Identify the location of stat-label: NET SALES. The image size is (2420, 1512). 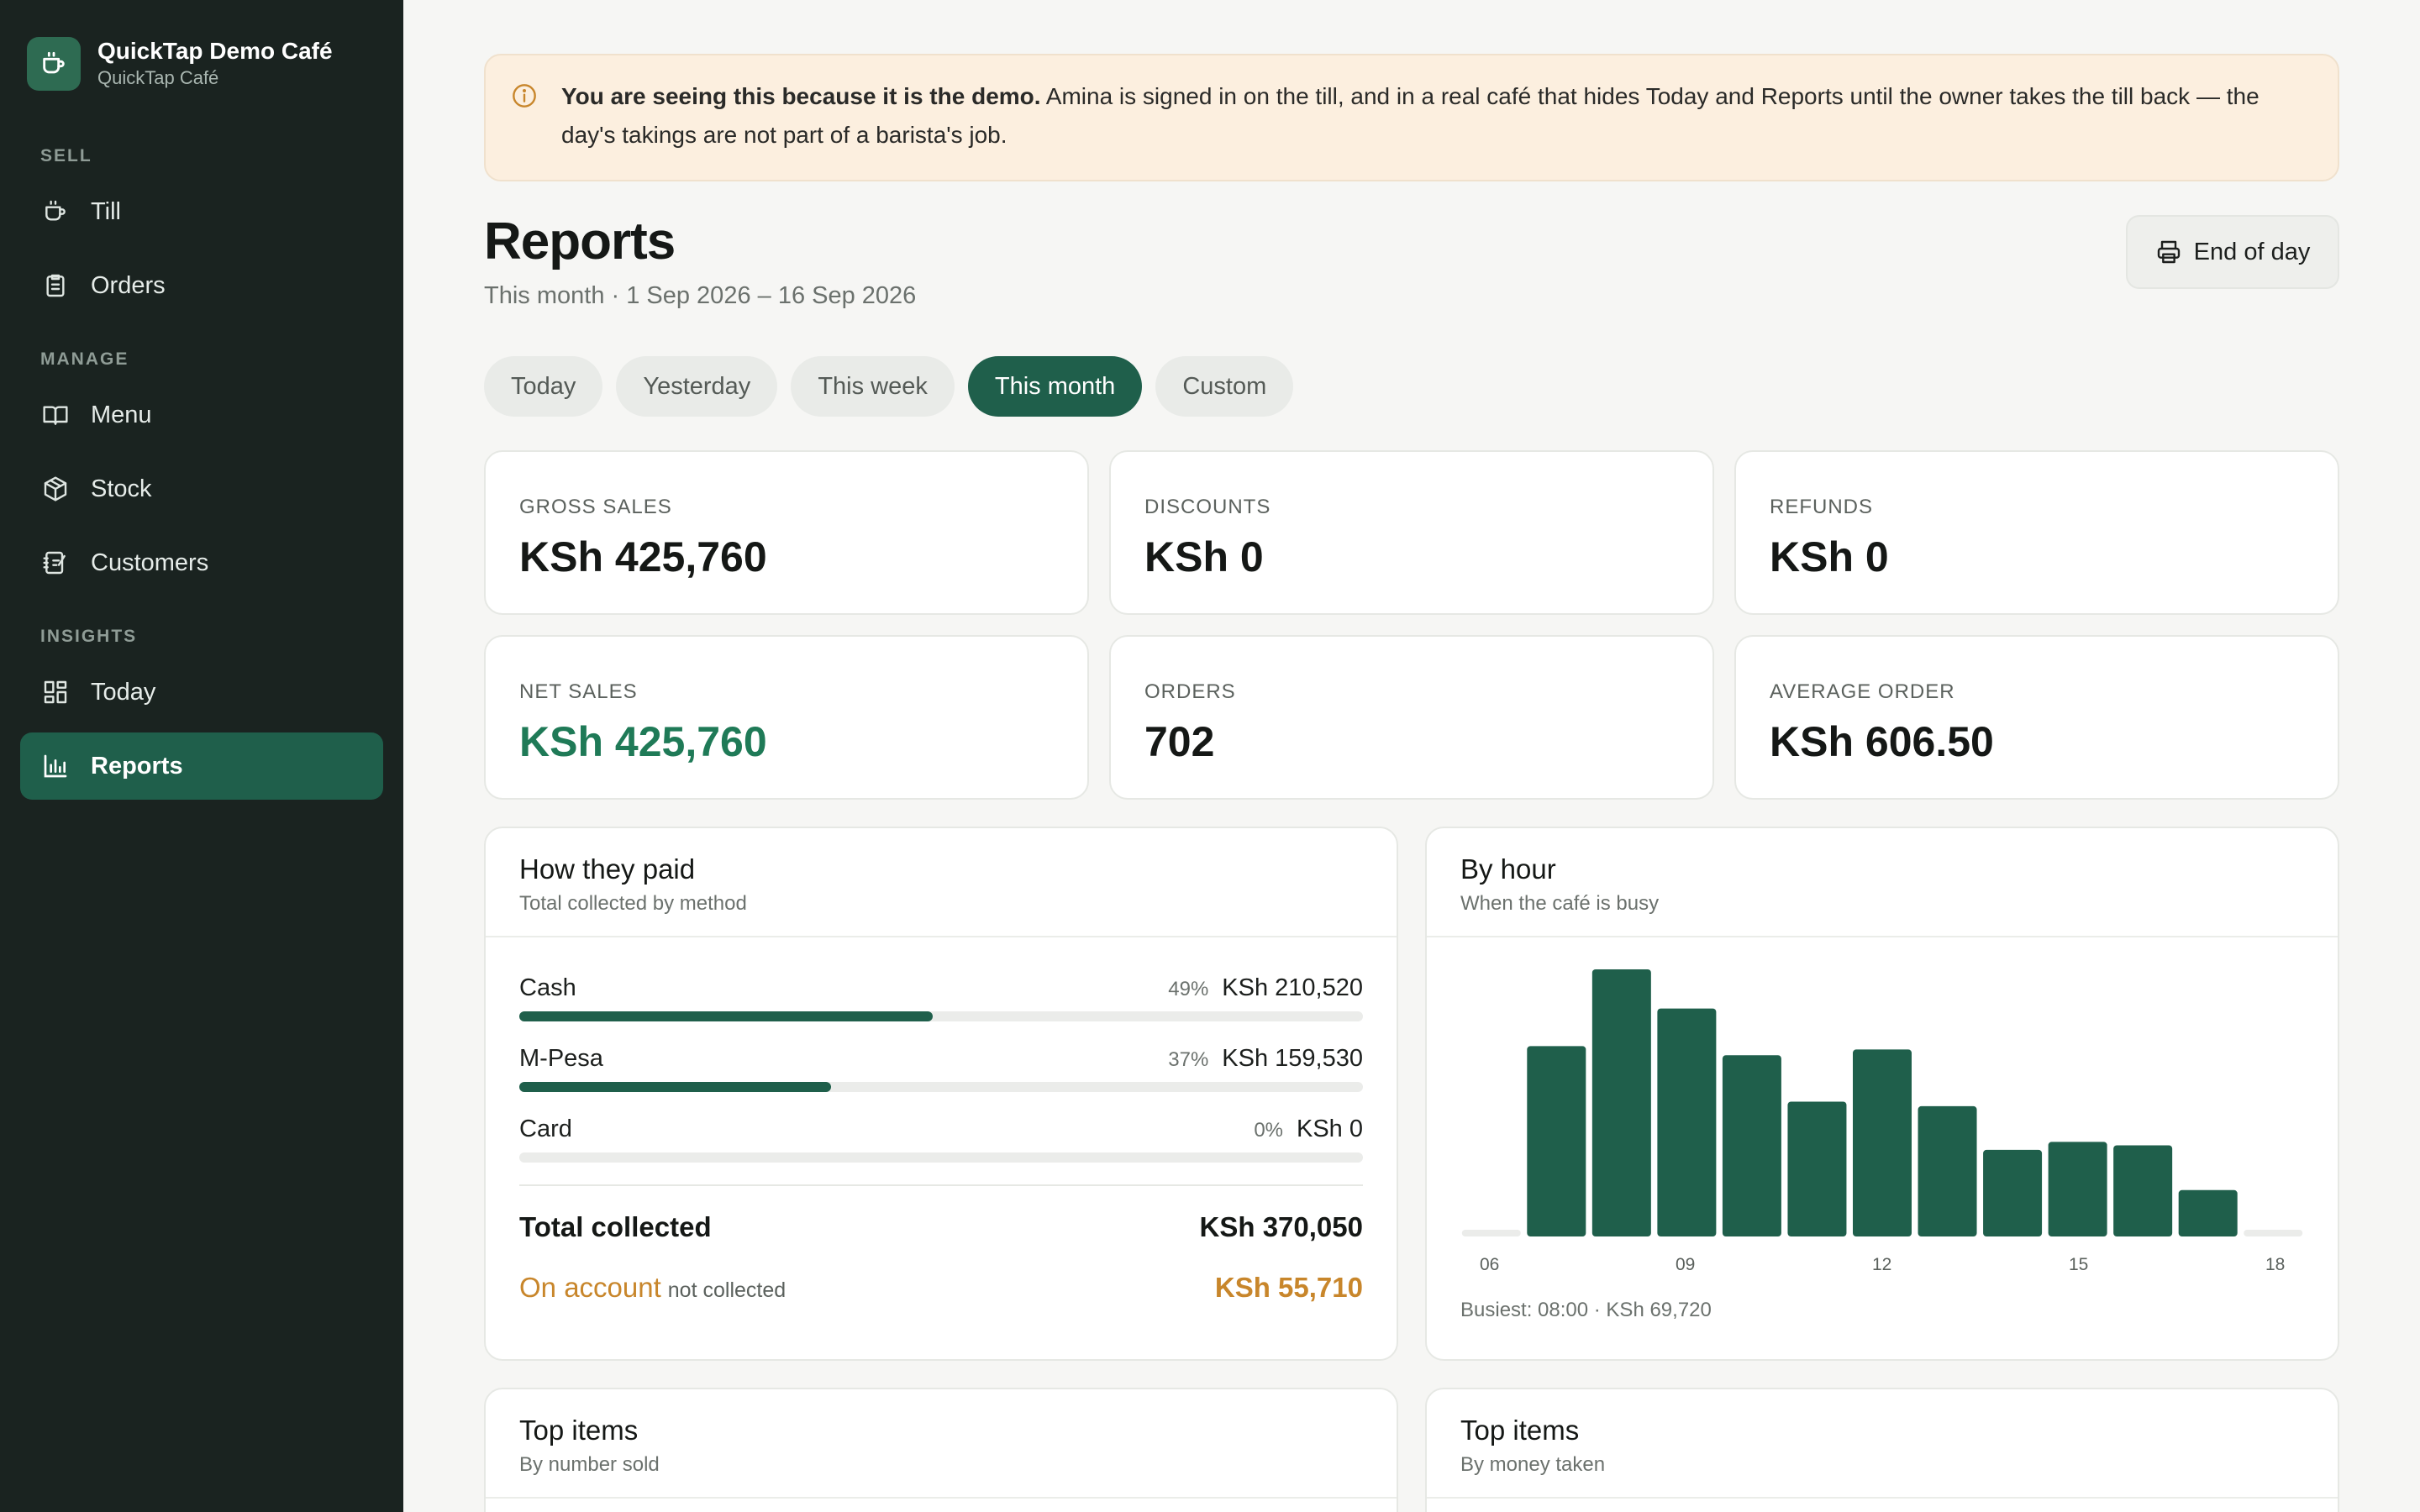
(578, 691).